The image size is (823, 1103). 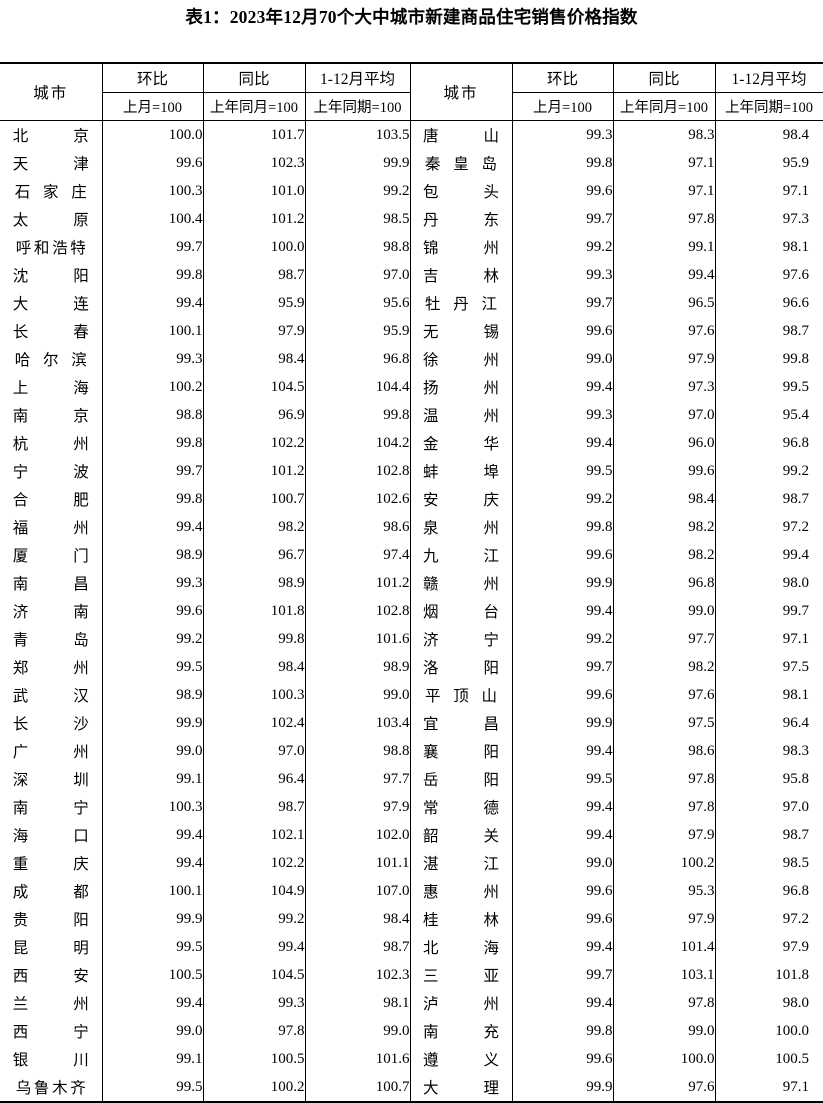 What do you see at coordinates (795, 246) in the screenshot?
I see `avg-cell-right: 98.1` at bounding box center [795, 246].